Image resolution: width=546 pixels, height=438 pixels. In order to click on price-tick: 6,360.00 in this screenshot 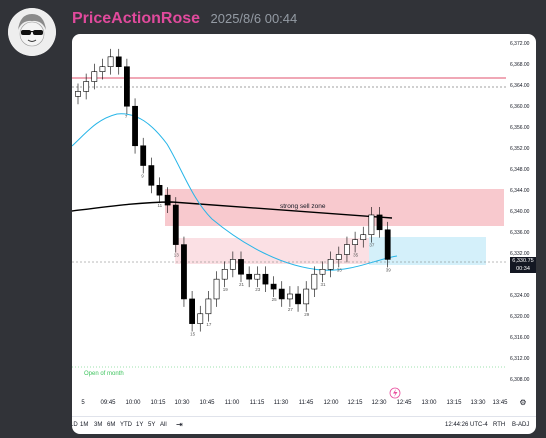, I will do `click(519, 107)`.